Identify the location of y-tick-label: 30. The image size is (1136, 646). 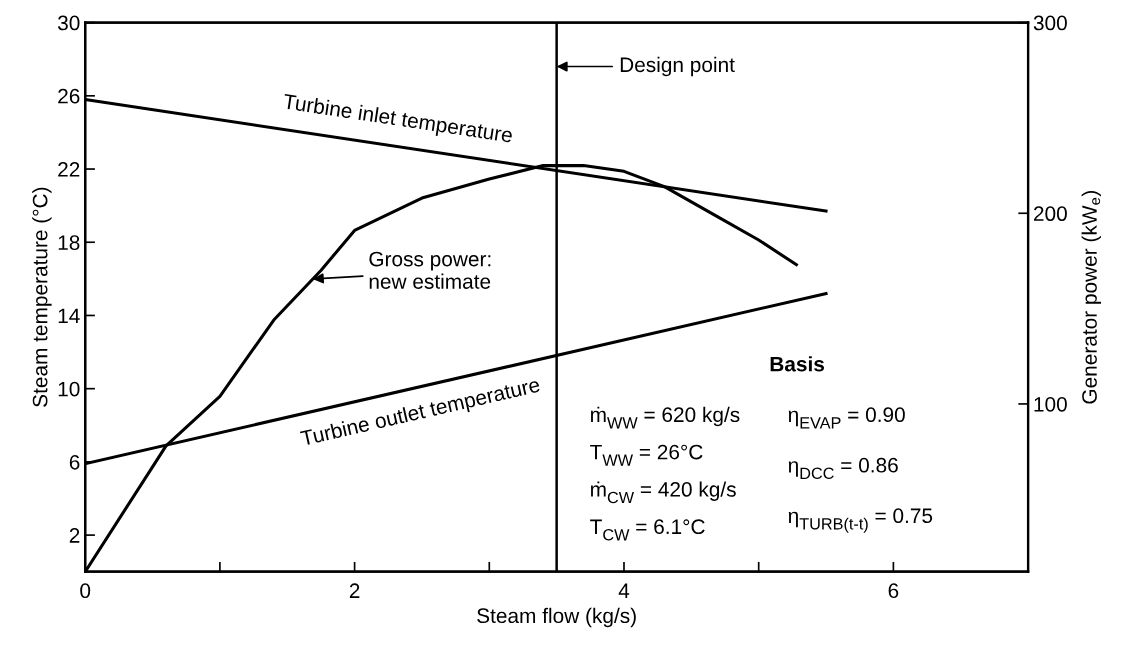
(68, 23).